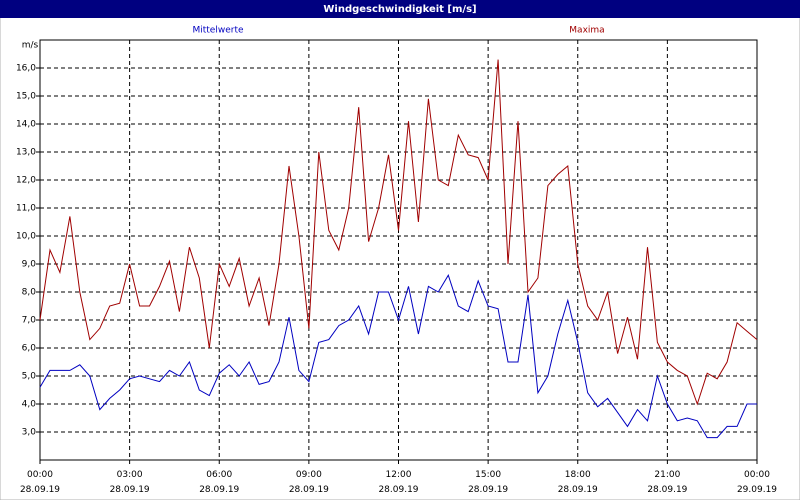 The width and height of the screenshot is (800, 504). Describe the element at coordinates (130, 482) in the screenshot. I see `x-tick-label: 03:00 28.09.19` at that location.